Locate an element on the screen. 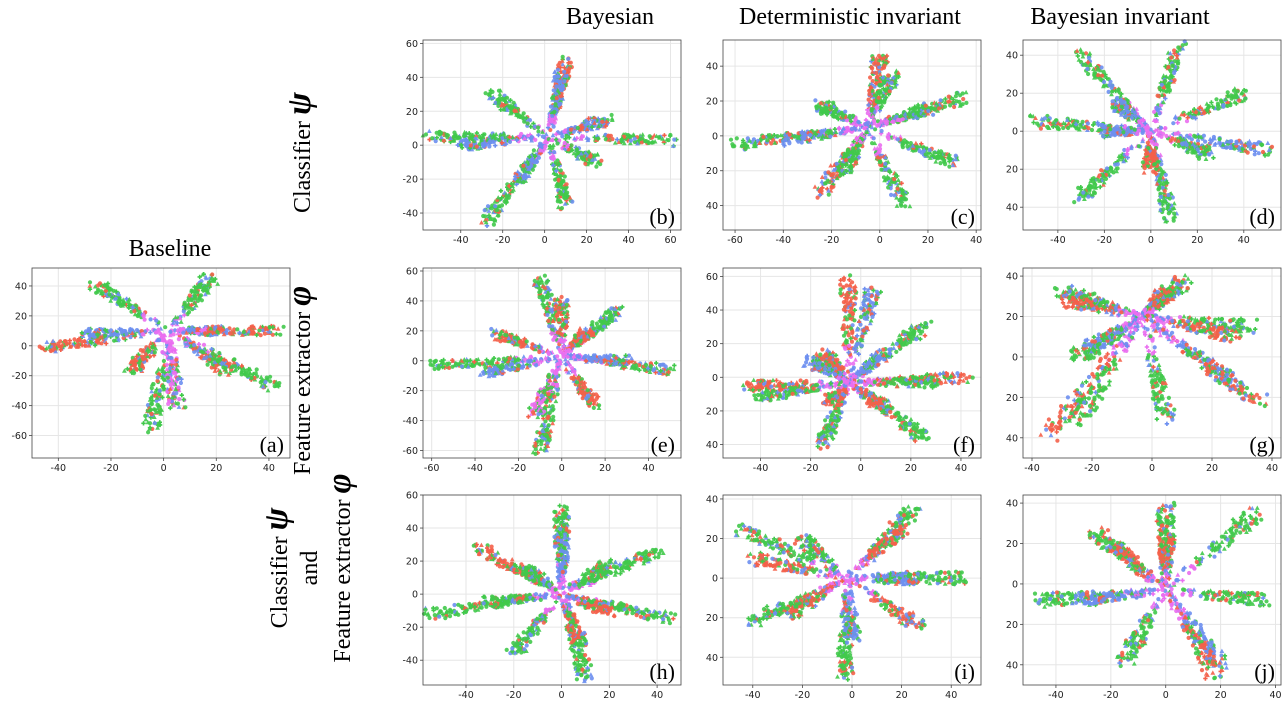  baseline-title: Baseline is located at coordinates (170, 249).